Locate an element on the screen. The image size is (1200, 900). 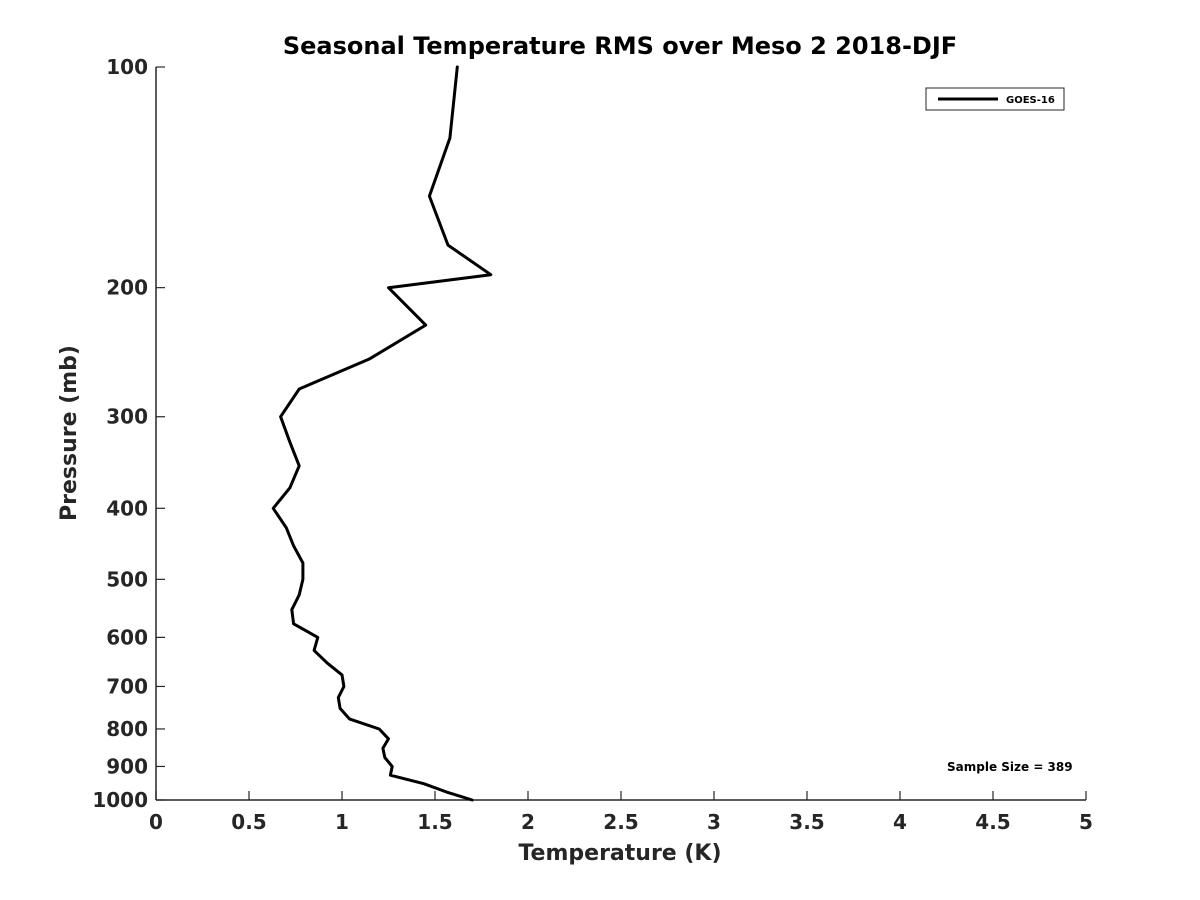
y-tick-label: 300 is located at coordinates (127, 417).